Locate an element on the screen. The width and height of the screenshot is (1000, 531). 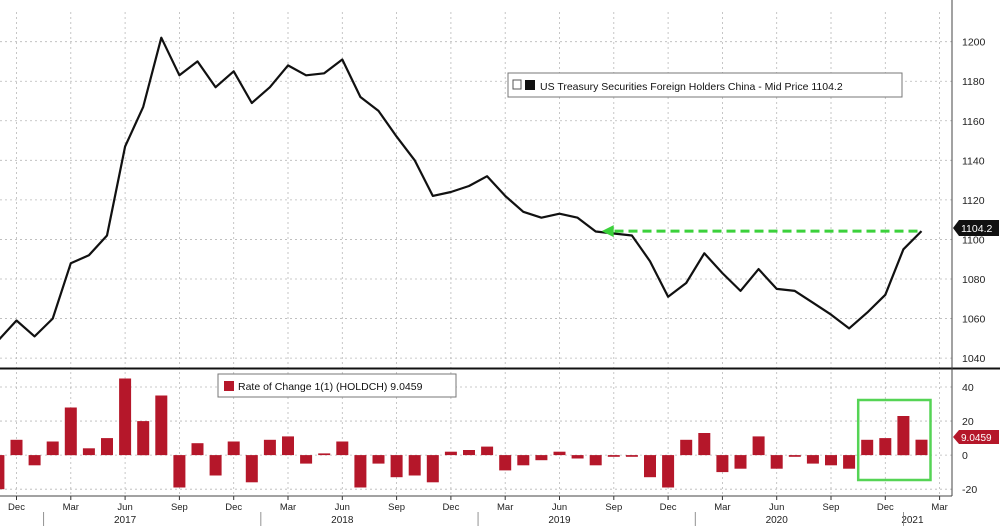
roc-legend-label: Rate of Change 1(1) (HOLDCH) 9.0459 is located at coordinates (330, 387).